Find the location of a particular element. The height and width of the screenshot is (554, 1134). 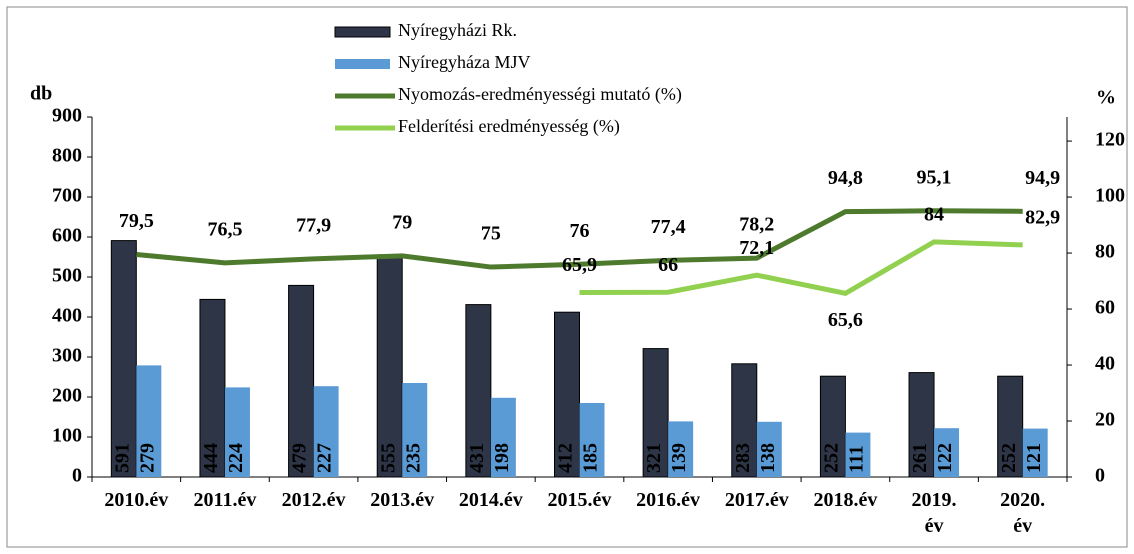

bar-value-label: 121 is located at coordinates (1034, 458).